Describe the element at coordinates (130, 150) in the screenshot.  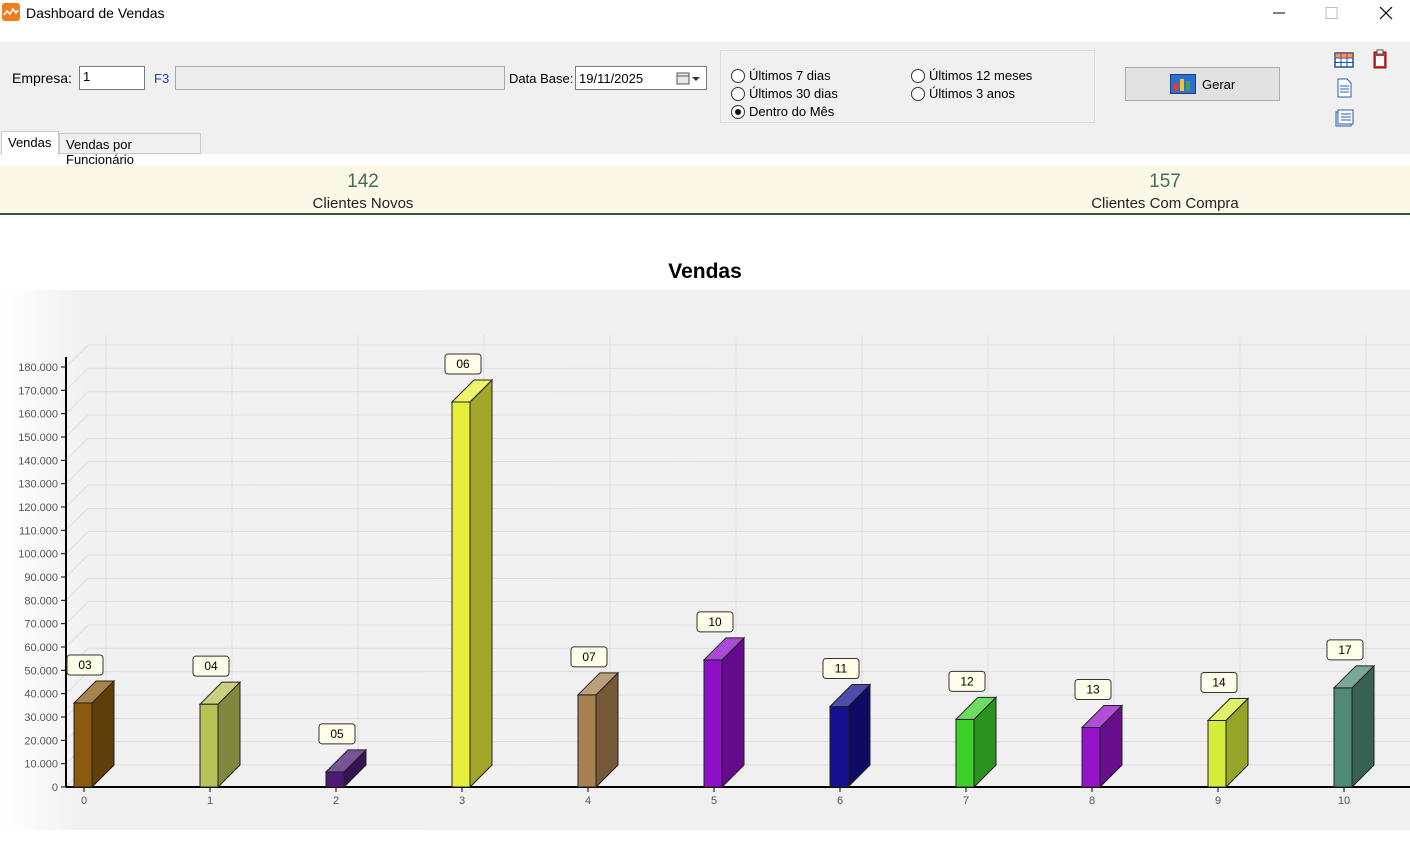
I see `tab-vendas-por-funcionario: Vendas por Funcionário` at that location.